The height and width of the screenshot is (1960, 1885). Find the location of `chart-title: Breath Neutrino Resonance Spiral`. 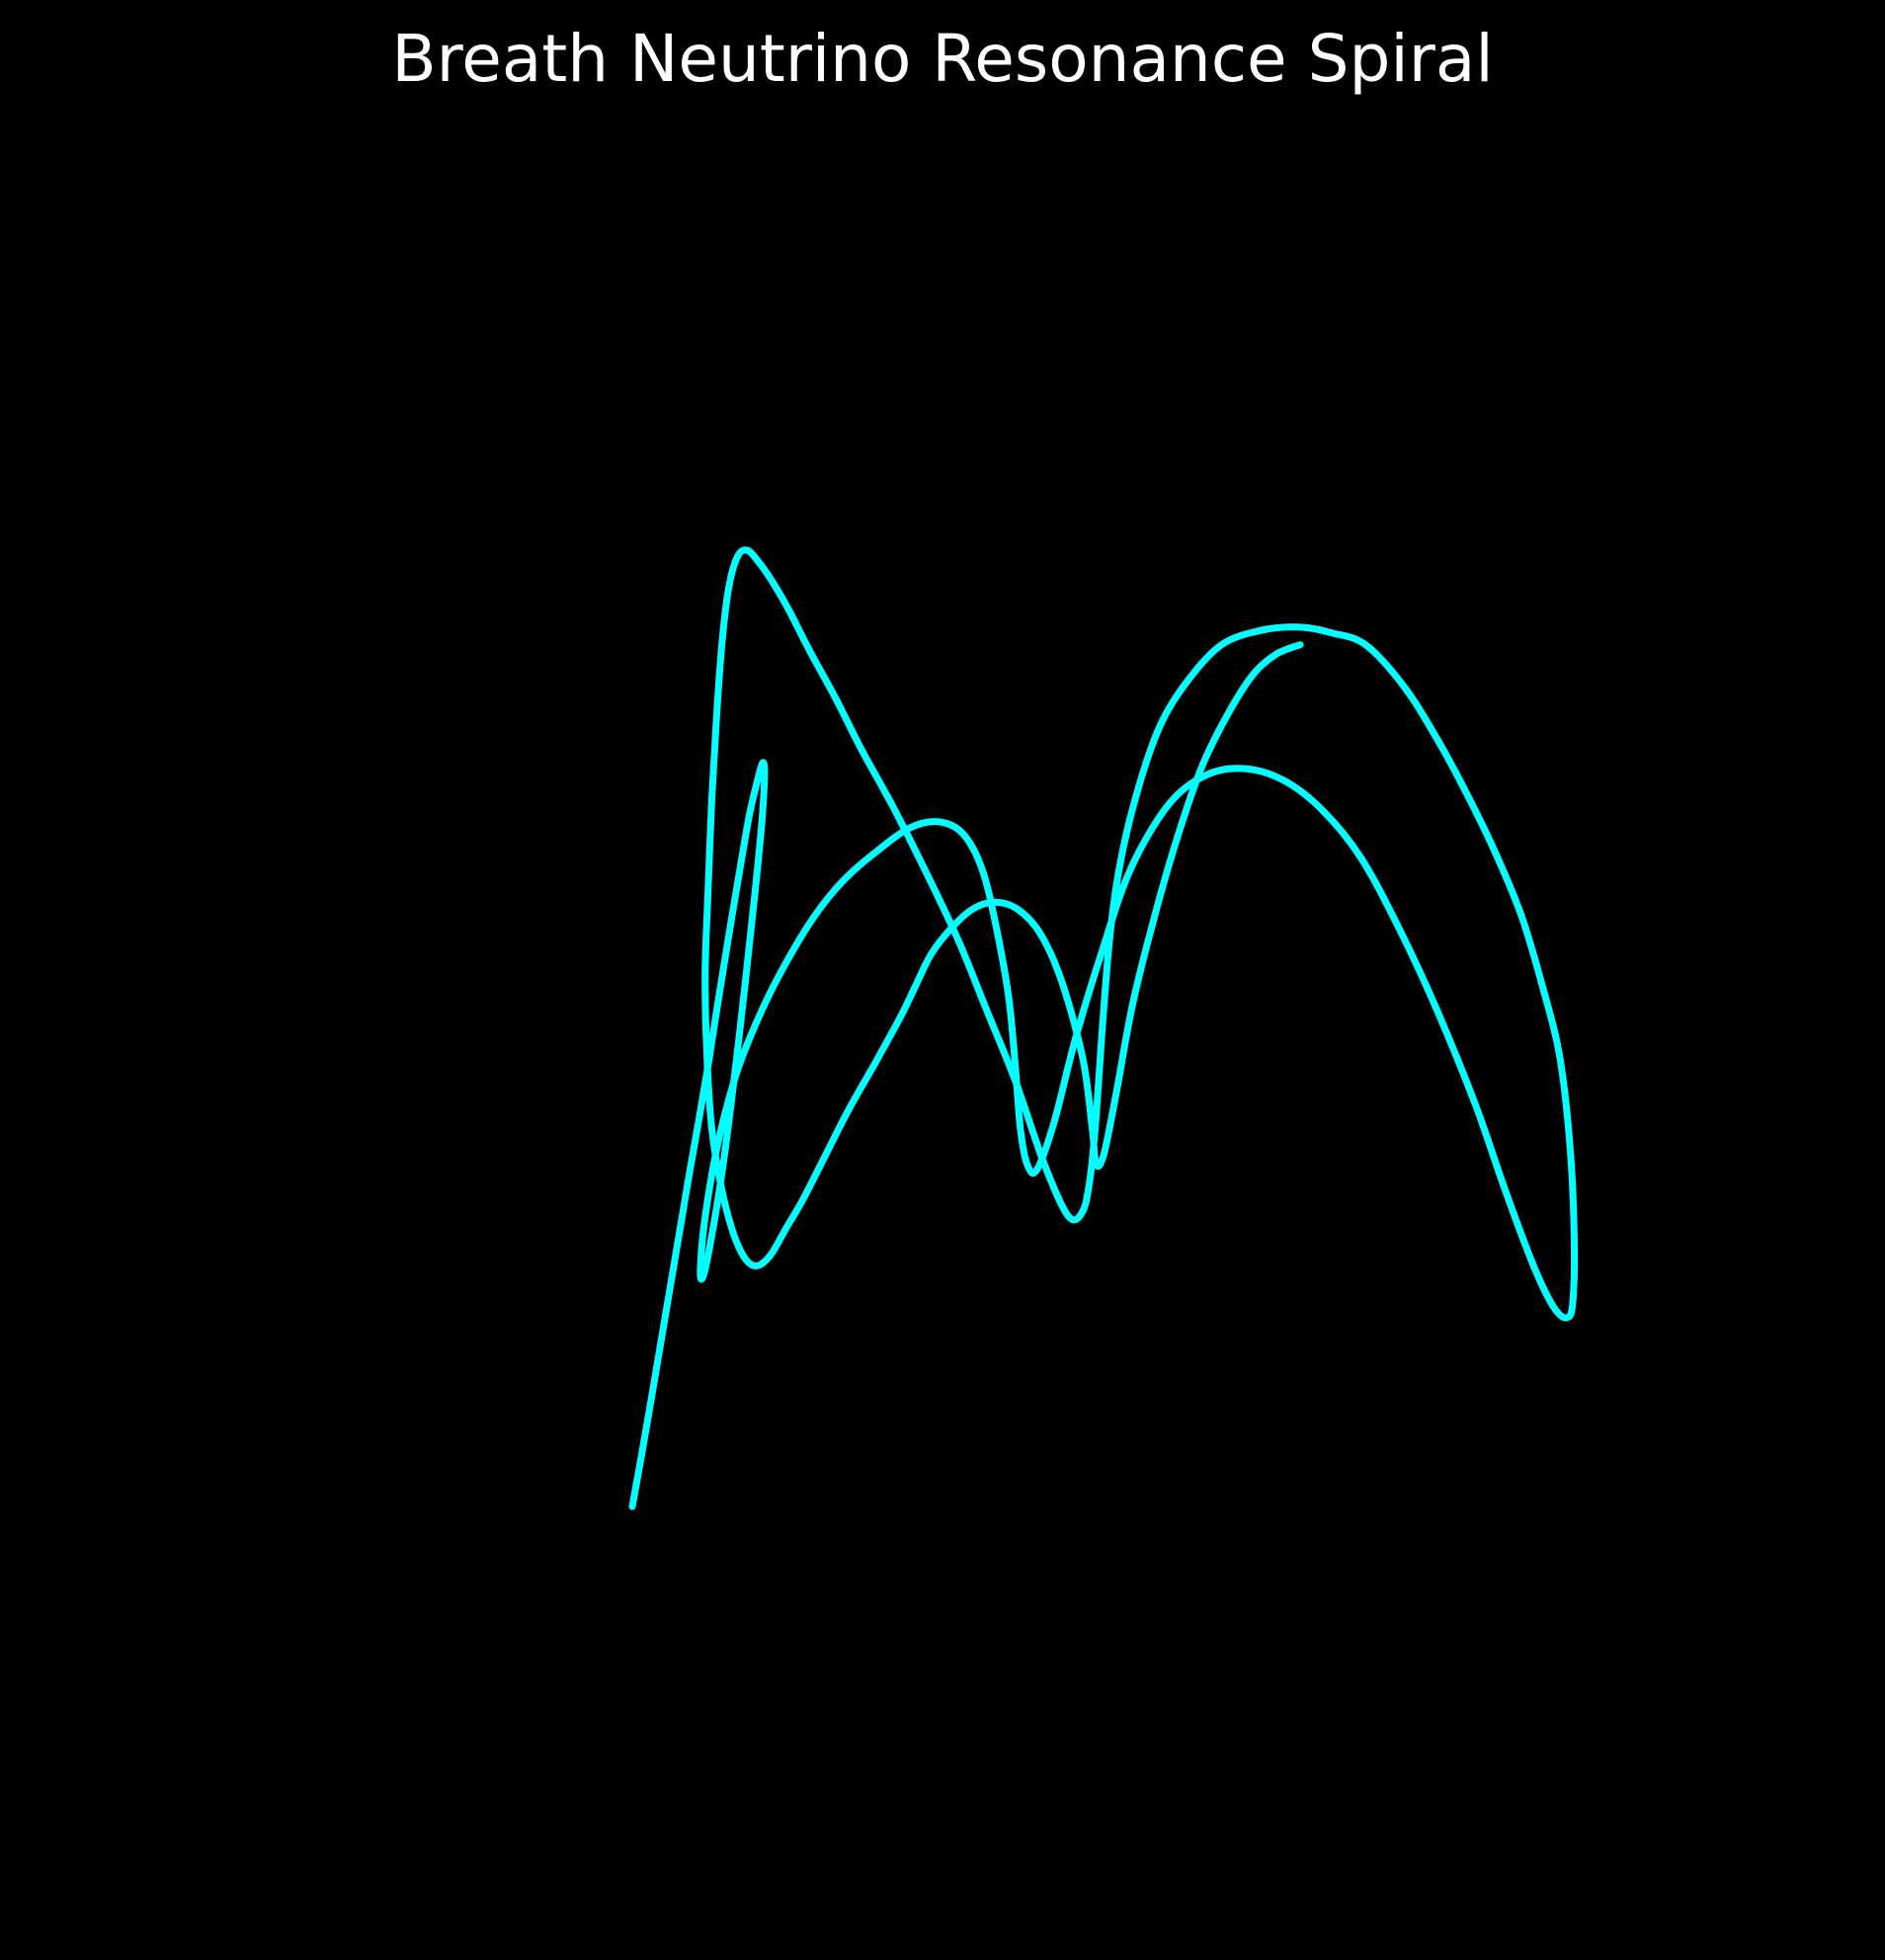

chart-title: Breath Neutrino Resonance Spiral is located at coordinates (943, 59).